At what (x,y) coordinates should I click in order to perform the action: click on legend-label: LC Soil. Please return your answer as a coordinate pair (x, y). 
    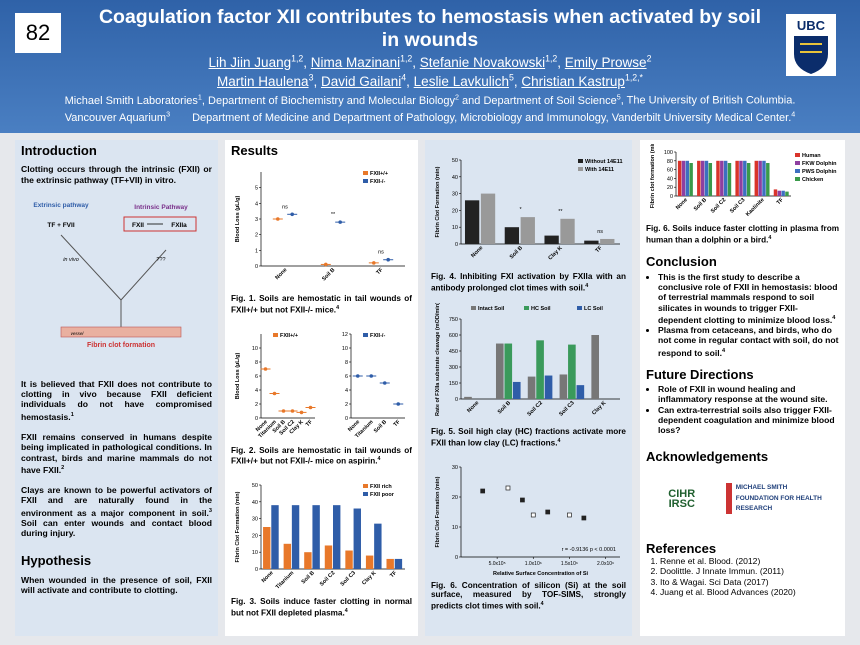
    Looking at the image, I should click on (593, 309).